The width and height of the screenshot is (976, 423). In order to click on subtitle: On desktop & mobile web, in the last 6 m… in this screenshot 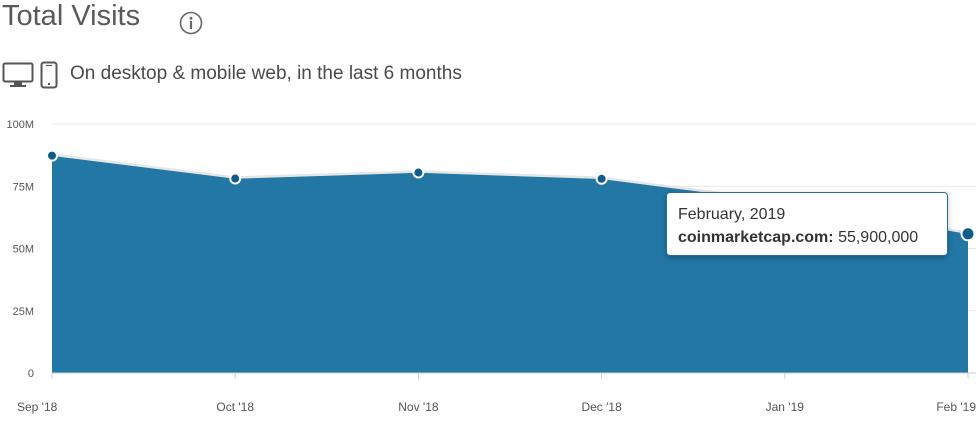, I will do `click(266, 73)`.